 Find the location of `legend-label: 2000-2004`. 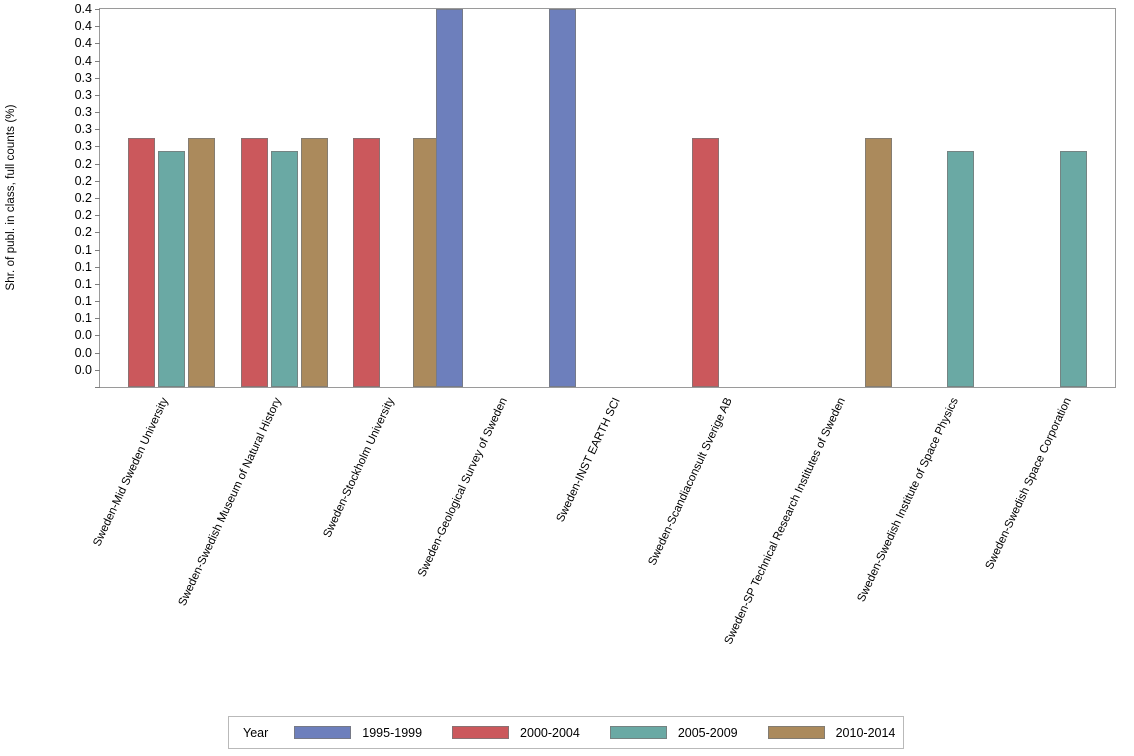

legend-label: 2000-2004 is located at coordinates (550, 732).